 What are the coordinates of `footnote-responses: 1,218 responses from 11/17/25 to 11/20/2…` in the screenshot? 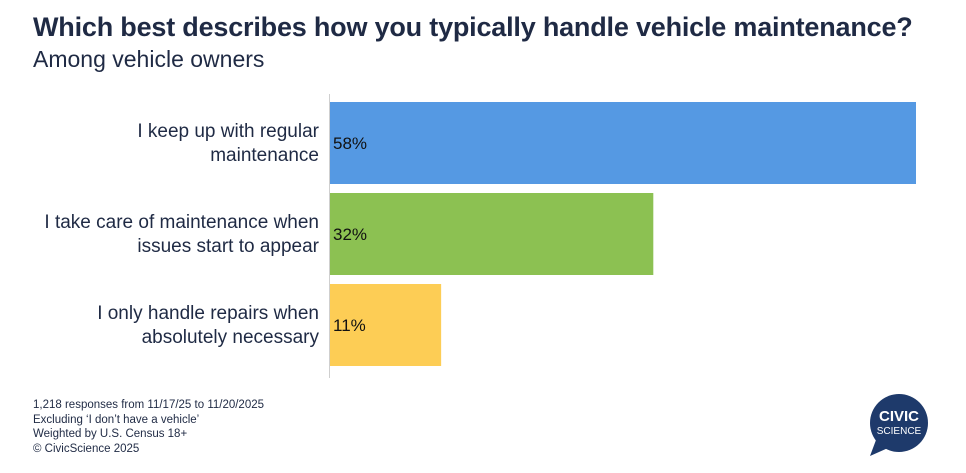 It's located at (149, 405).